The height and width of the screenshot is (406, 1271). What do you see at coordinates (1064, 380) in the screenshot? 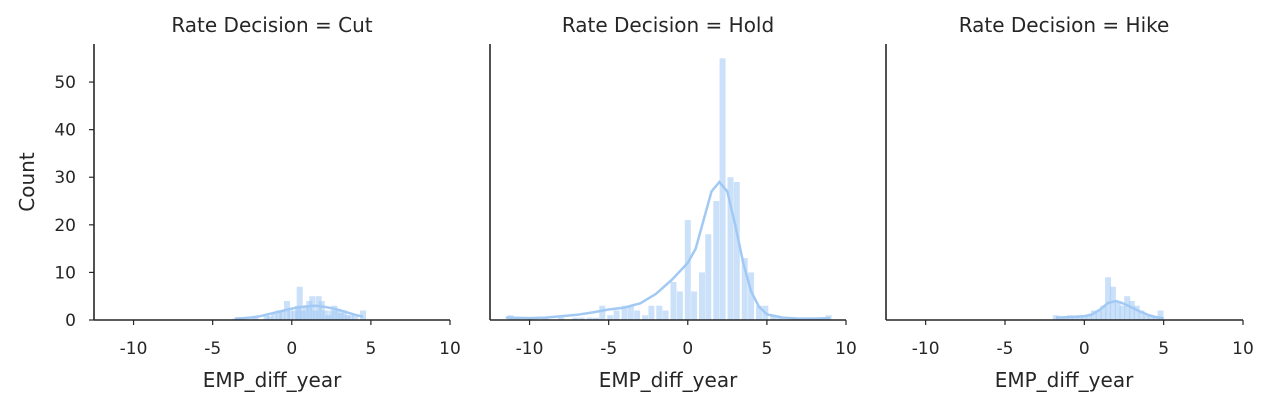
I see `x-axis-label-hike: EMP_diff_year` at bounding box center [1064, 380].